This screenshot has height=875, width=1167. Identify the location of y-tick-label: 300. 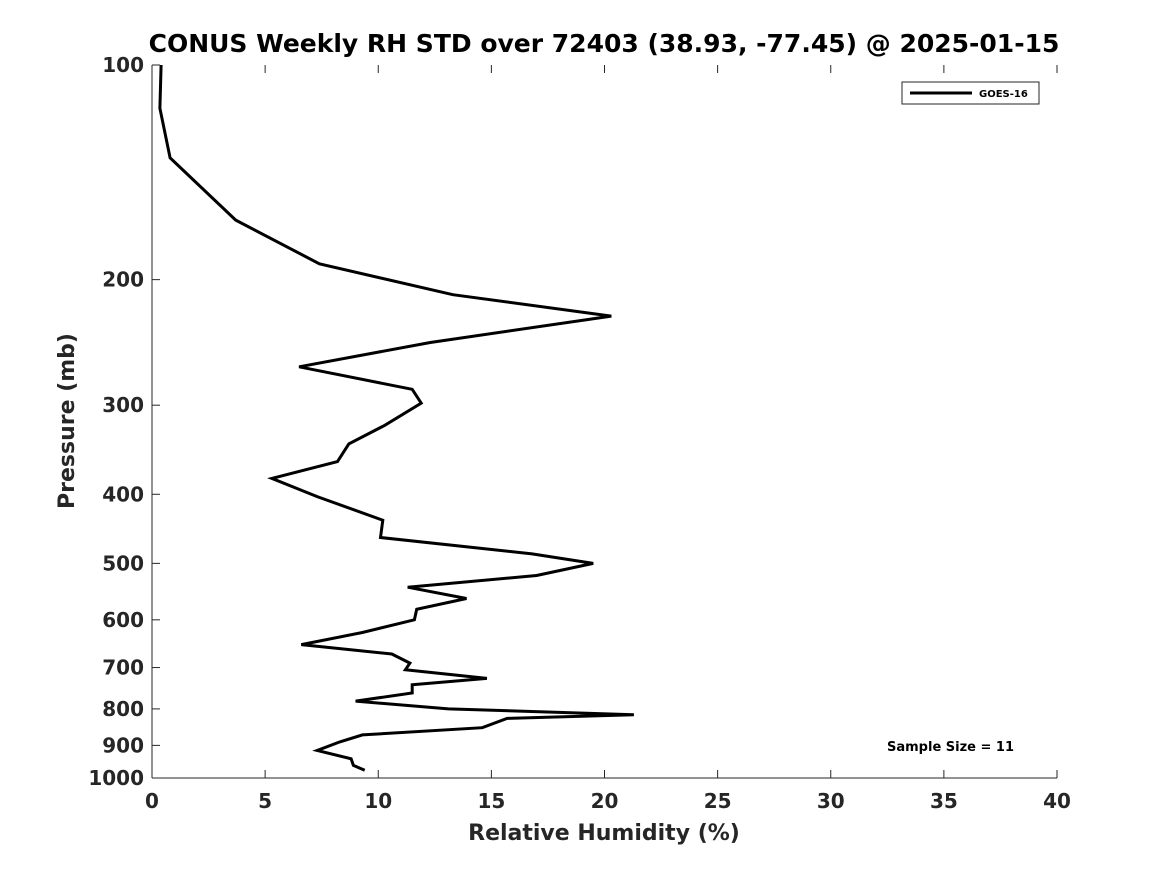
(123, 405).